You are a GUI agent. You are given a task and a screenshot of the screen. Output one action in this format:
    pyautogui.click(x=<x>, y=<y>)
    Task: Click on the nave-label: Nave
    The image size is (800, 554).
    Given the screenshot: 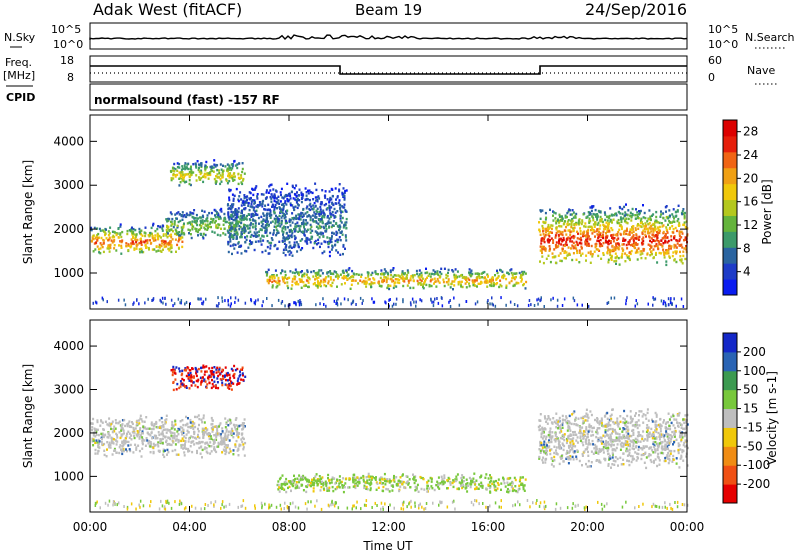 What is the action you would take?
    pyautogui.click(x=761, y=70)
    